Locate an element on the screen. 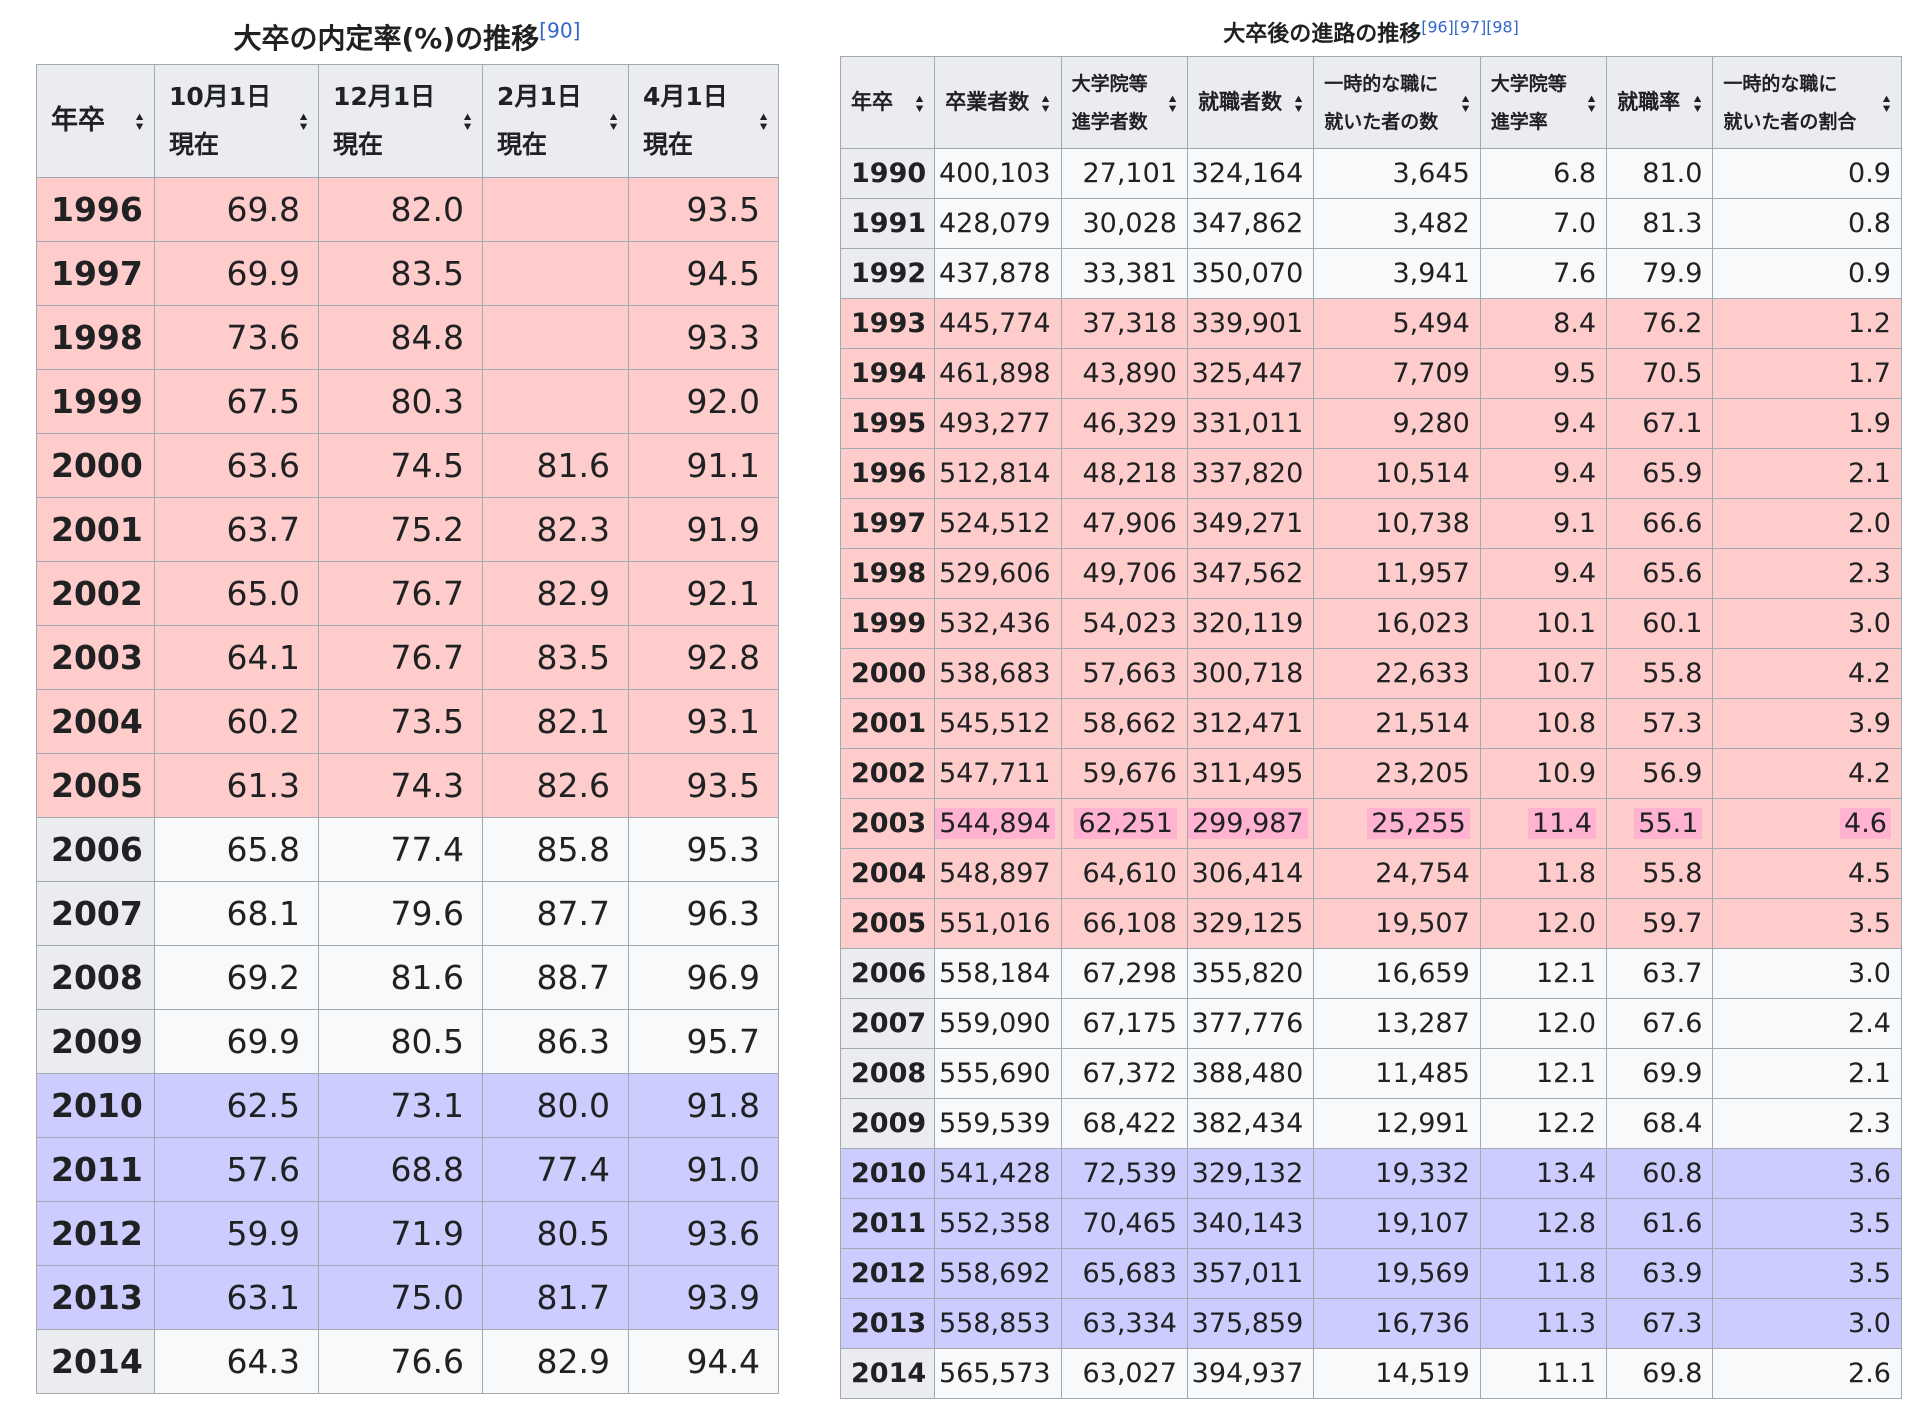 This screenshot has width=1920, height=1407. right-header-col-6: 就職率 ▲ ▼ is located at coordinates (1660, 102).